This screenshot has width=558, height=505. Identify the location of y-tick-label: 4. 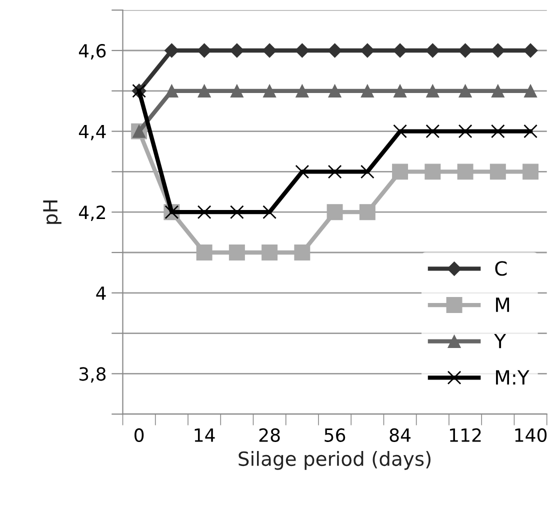
(101, 293).